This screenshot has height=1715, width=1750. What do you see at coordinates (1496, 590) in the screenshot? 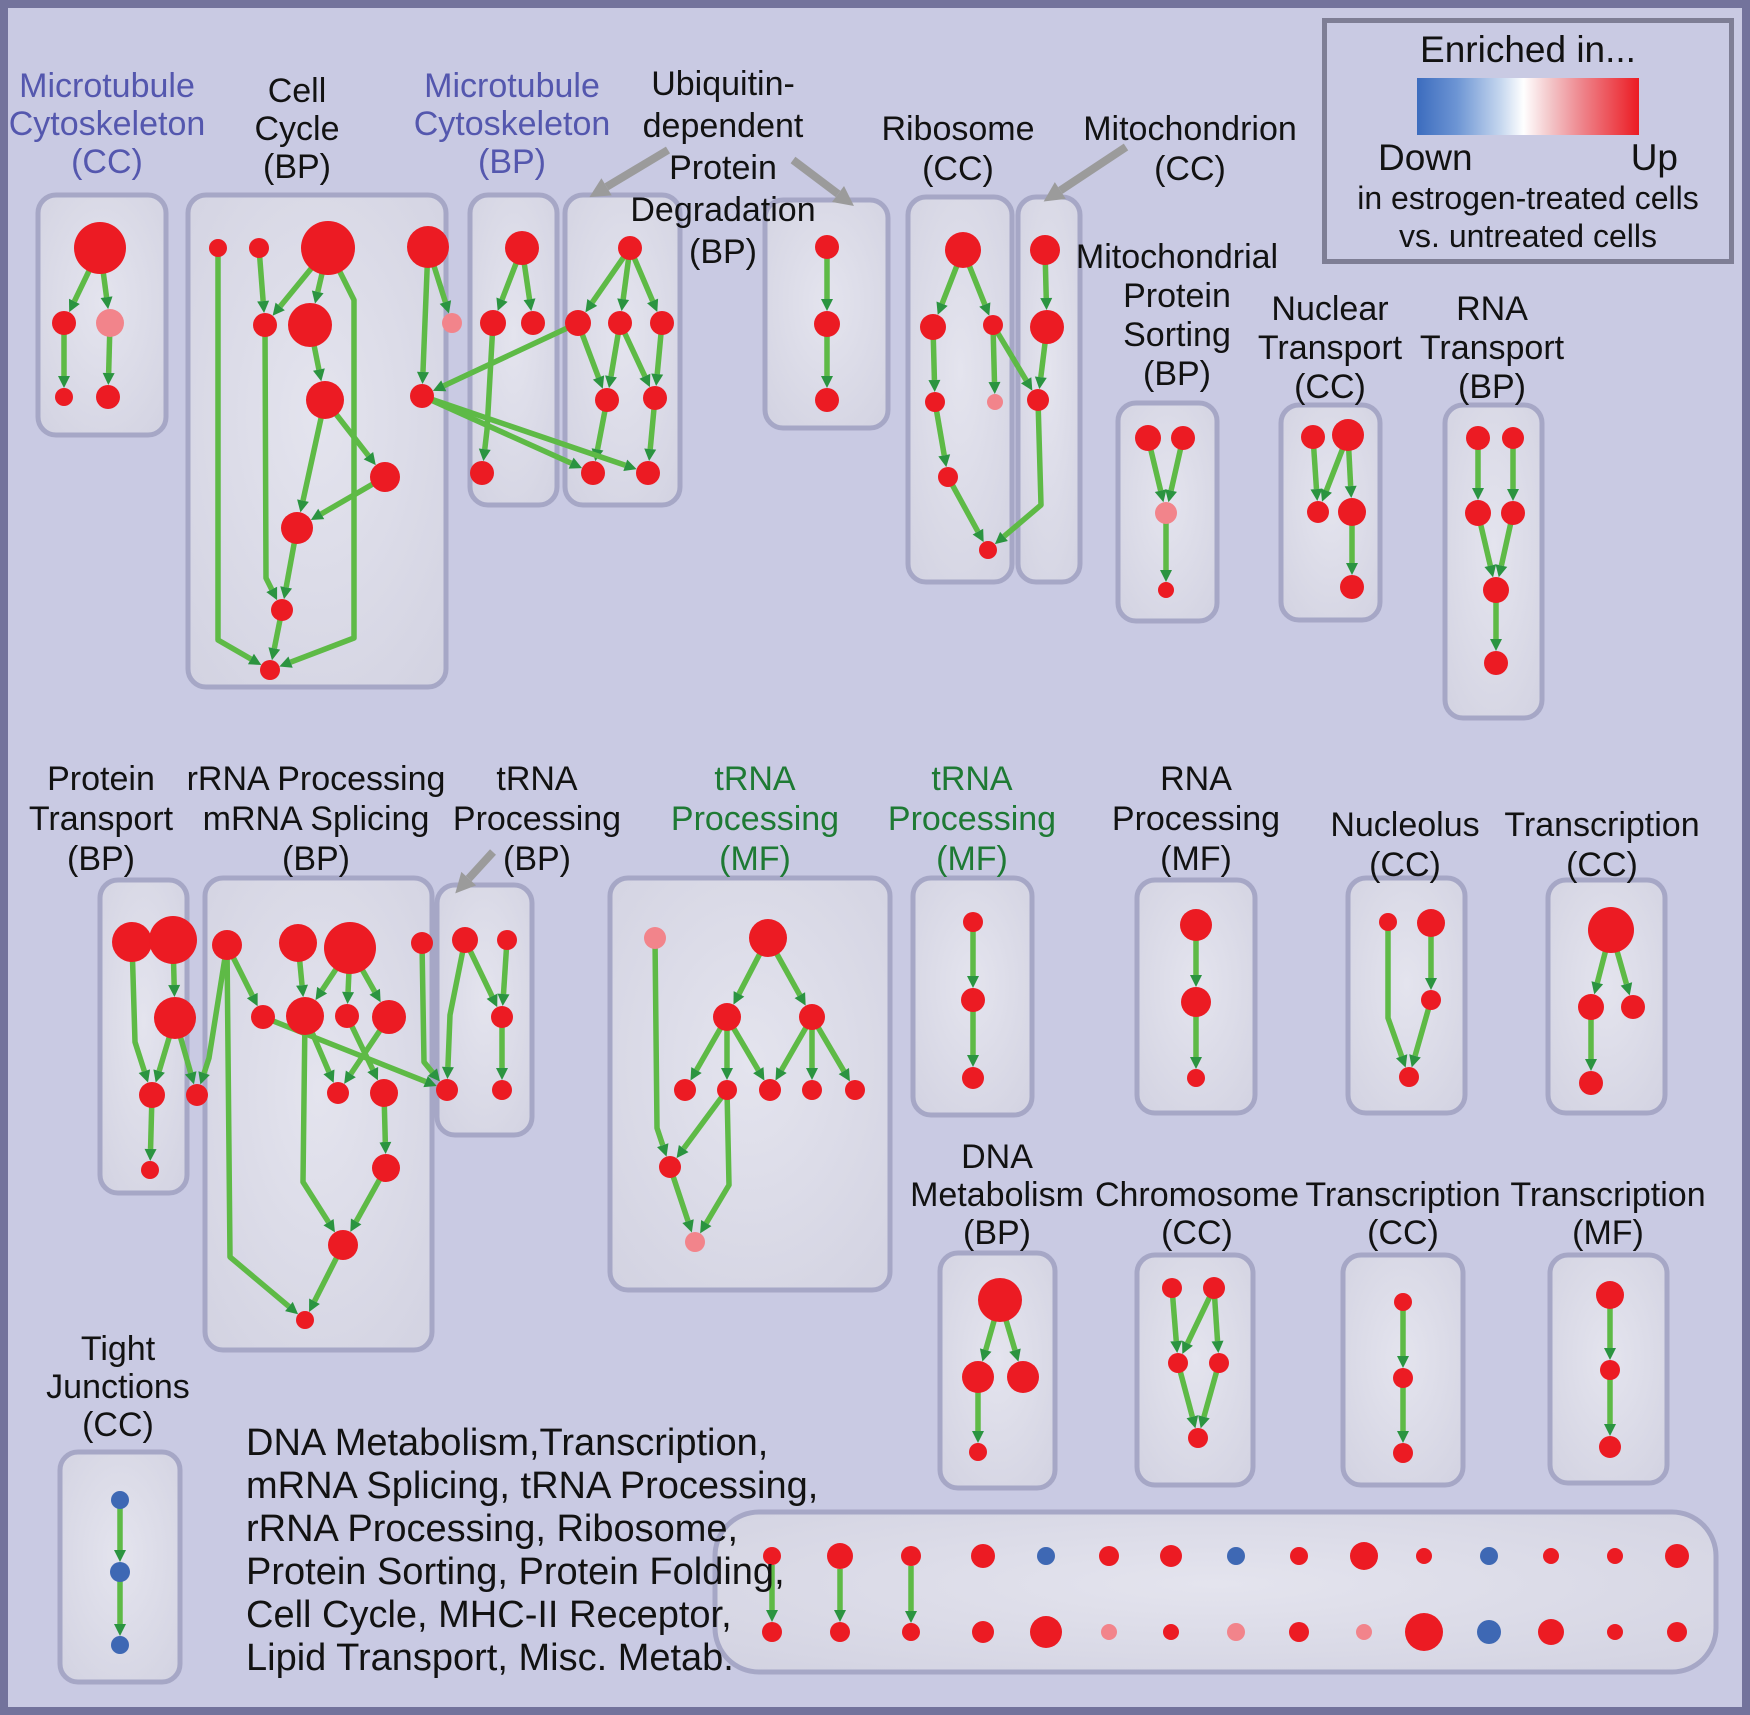
I see `rtr-node-q5` at bounding box center [1496, 590].